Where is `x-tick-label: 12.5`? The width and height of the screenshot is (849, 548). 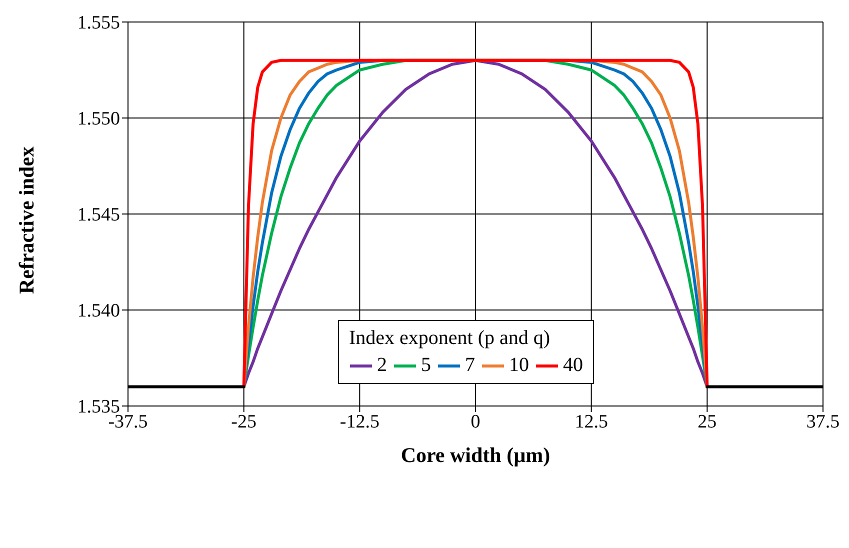
x-tick-label: 12.5 is located at coordinates (591, 421).